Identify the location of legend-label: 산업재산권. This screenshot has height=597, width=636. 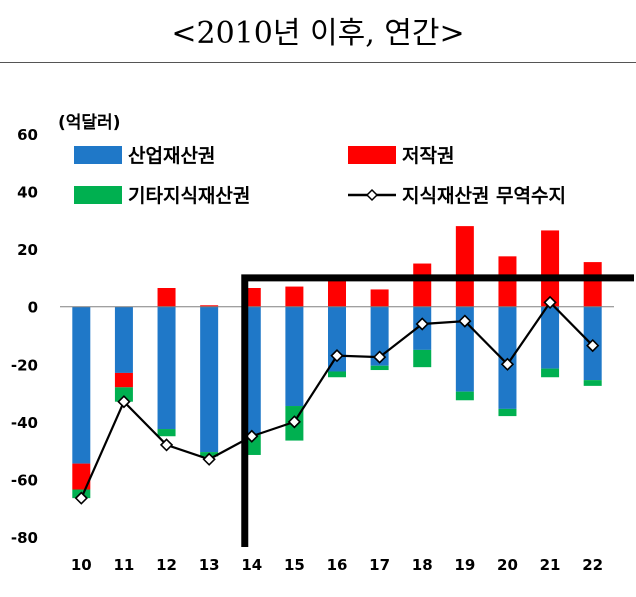
(171, 156).